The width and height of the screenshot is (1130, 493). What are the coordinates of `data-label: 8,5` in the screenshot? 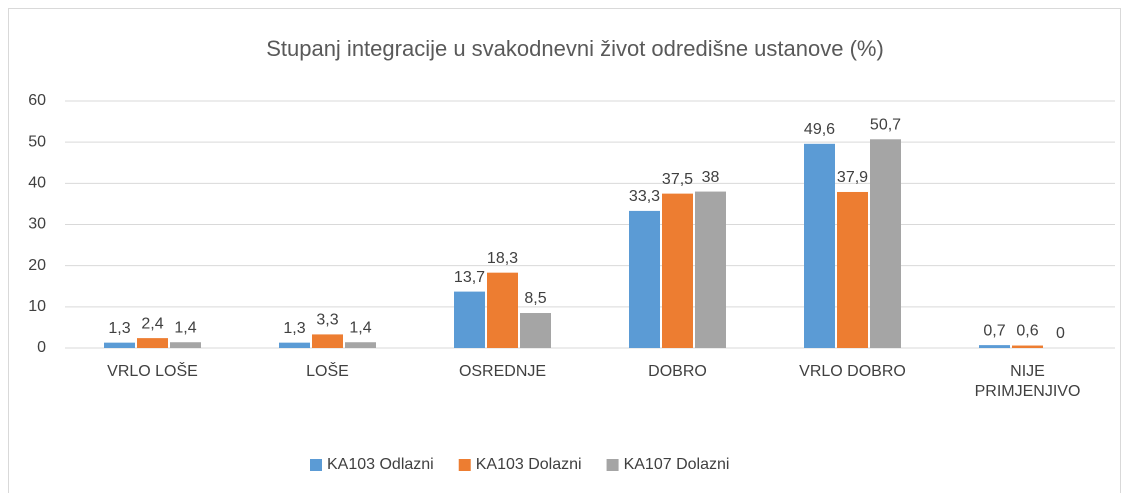 It's located at (535, 298).